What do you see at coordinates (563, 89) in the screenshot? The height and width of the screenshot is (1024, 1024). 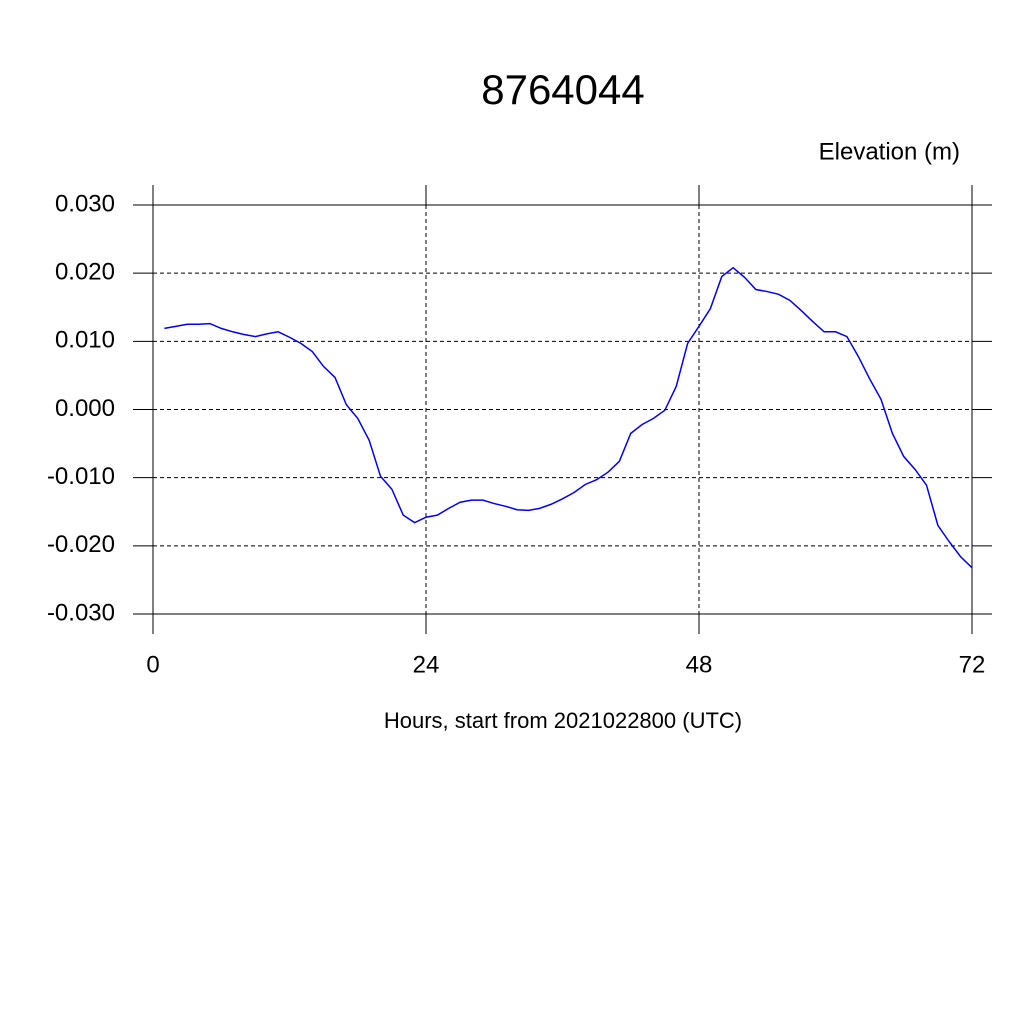 I see `chart-title: 8764044` at bounding box center [563, 89].